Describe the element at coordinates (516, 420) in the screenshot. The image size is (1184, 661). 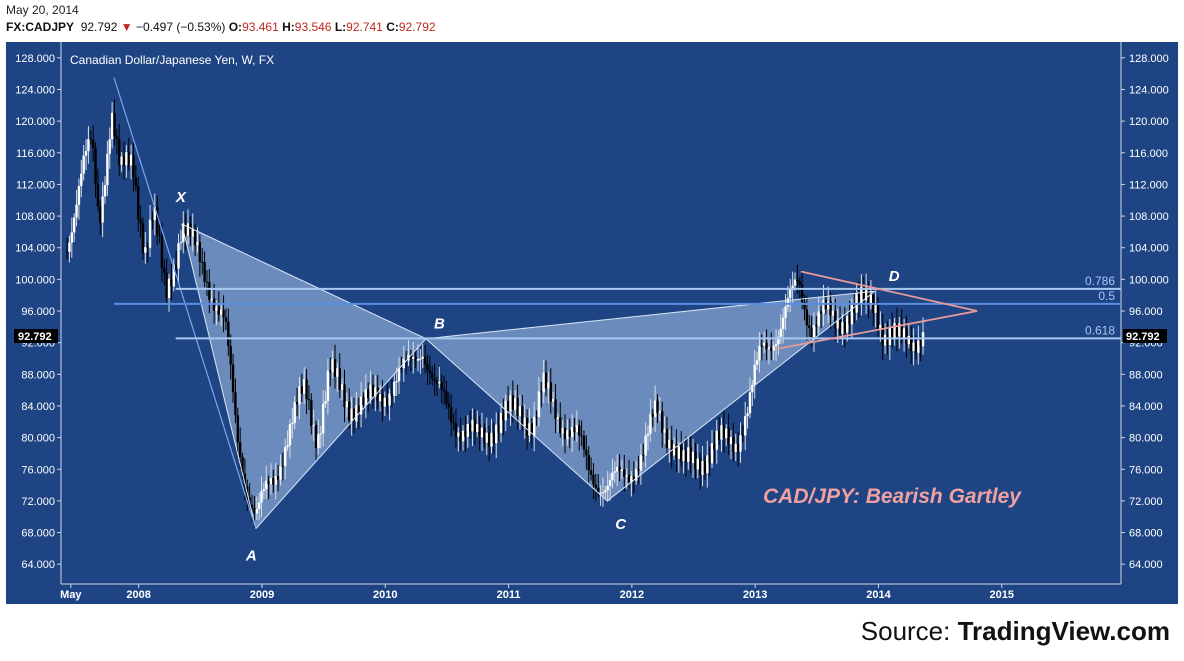
I see `bc-line` at that location.